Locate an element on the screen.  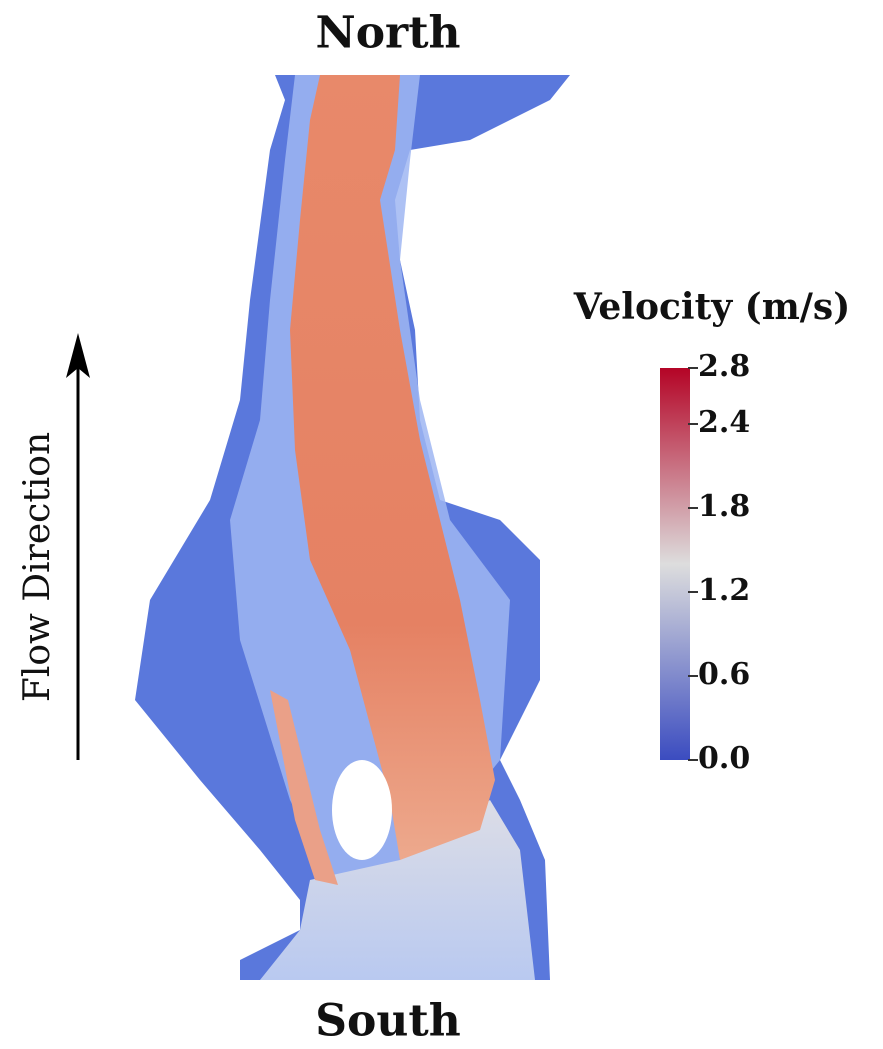
river-side-channel is located at coordinates (304, 787).